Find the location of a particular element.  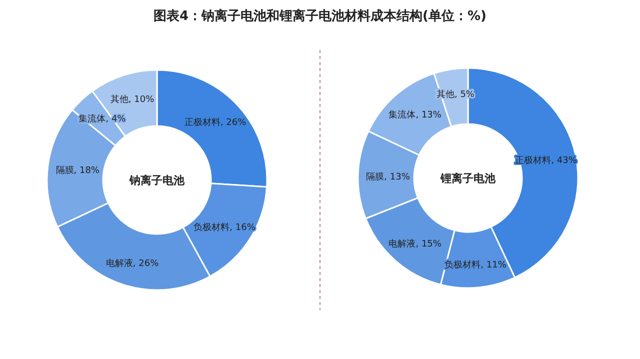

slice-label: 集流体, 13% is located at coordinates (415, 115).